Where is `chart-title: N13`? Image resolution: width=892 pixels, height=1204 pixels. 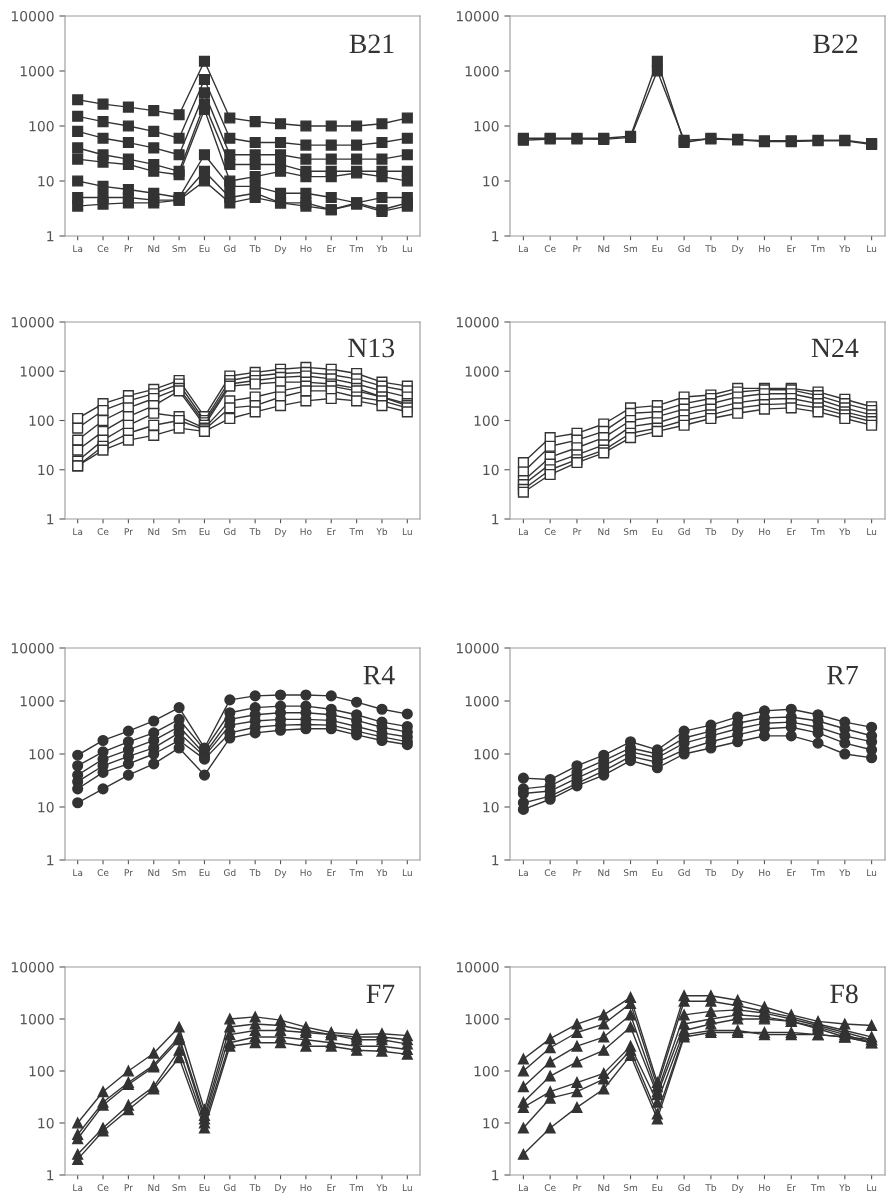
chart-title: N13 is located at coordinates (371, 348).